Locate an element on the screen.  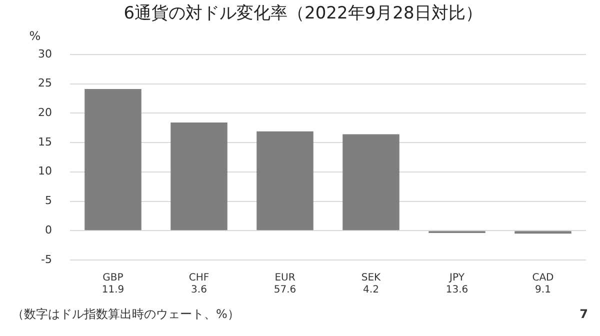
x-tick-label: EUR 57.6 is located at coordinates (285, 284).